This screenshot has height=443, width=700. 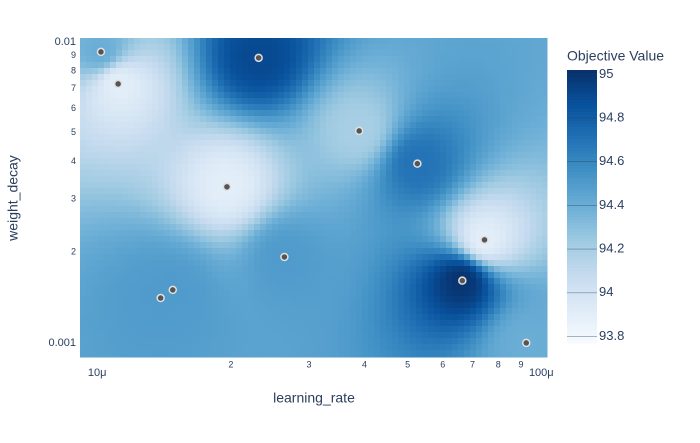 What do you see at coordinates (611, 335) in the screenshot?
I see `colorbar-tick-label: 93.8` at bounding box center [611, 335].